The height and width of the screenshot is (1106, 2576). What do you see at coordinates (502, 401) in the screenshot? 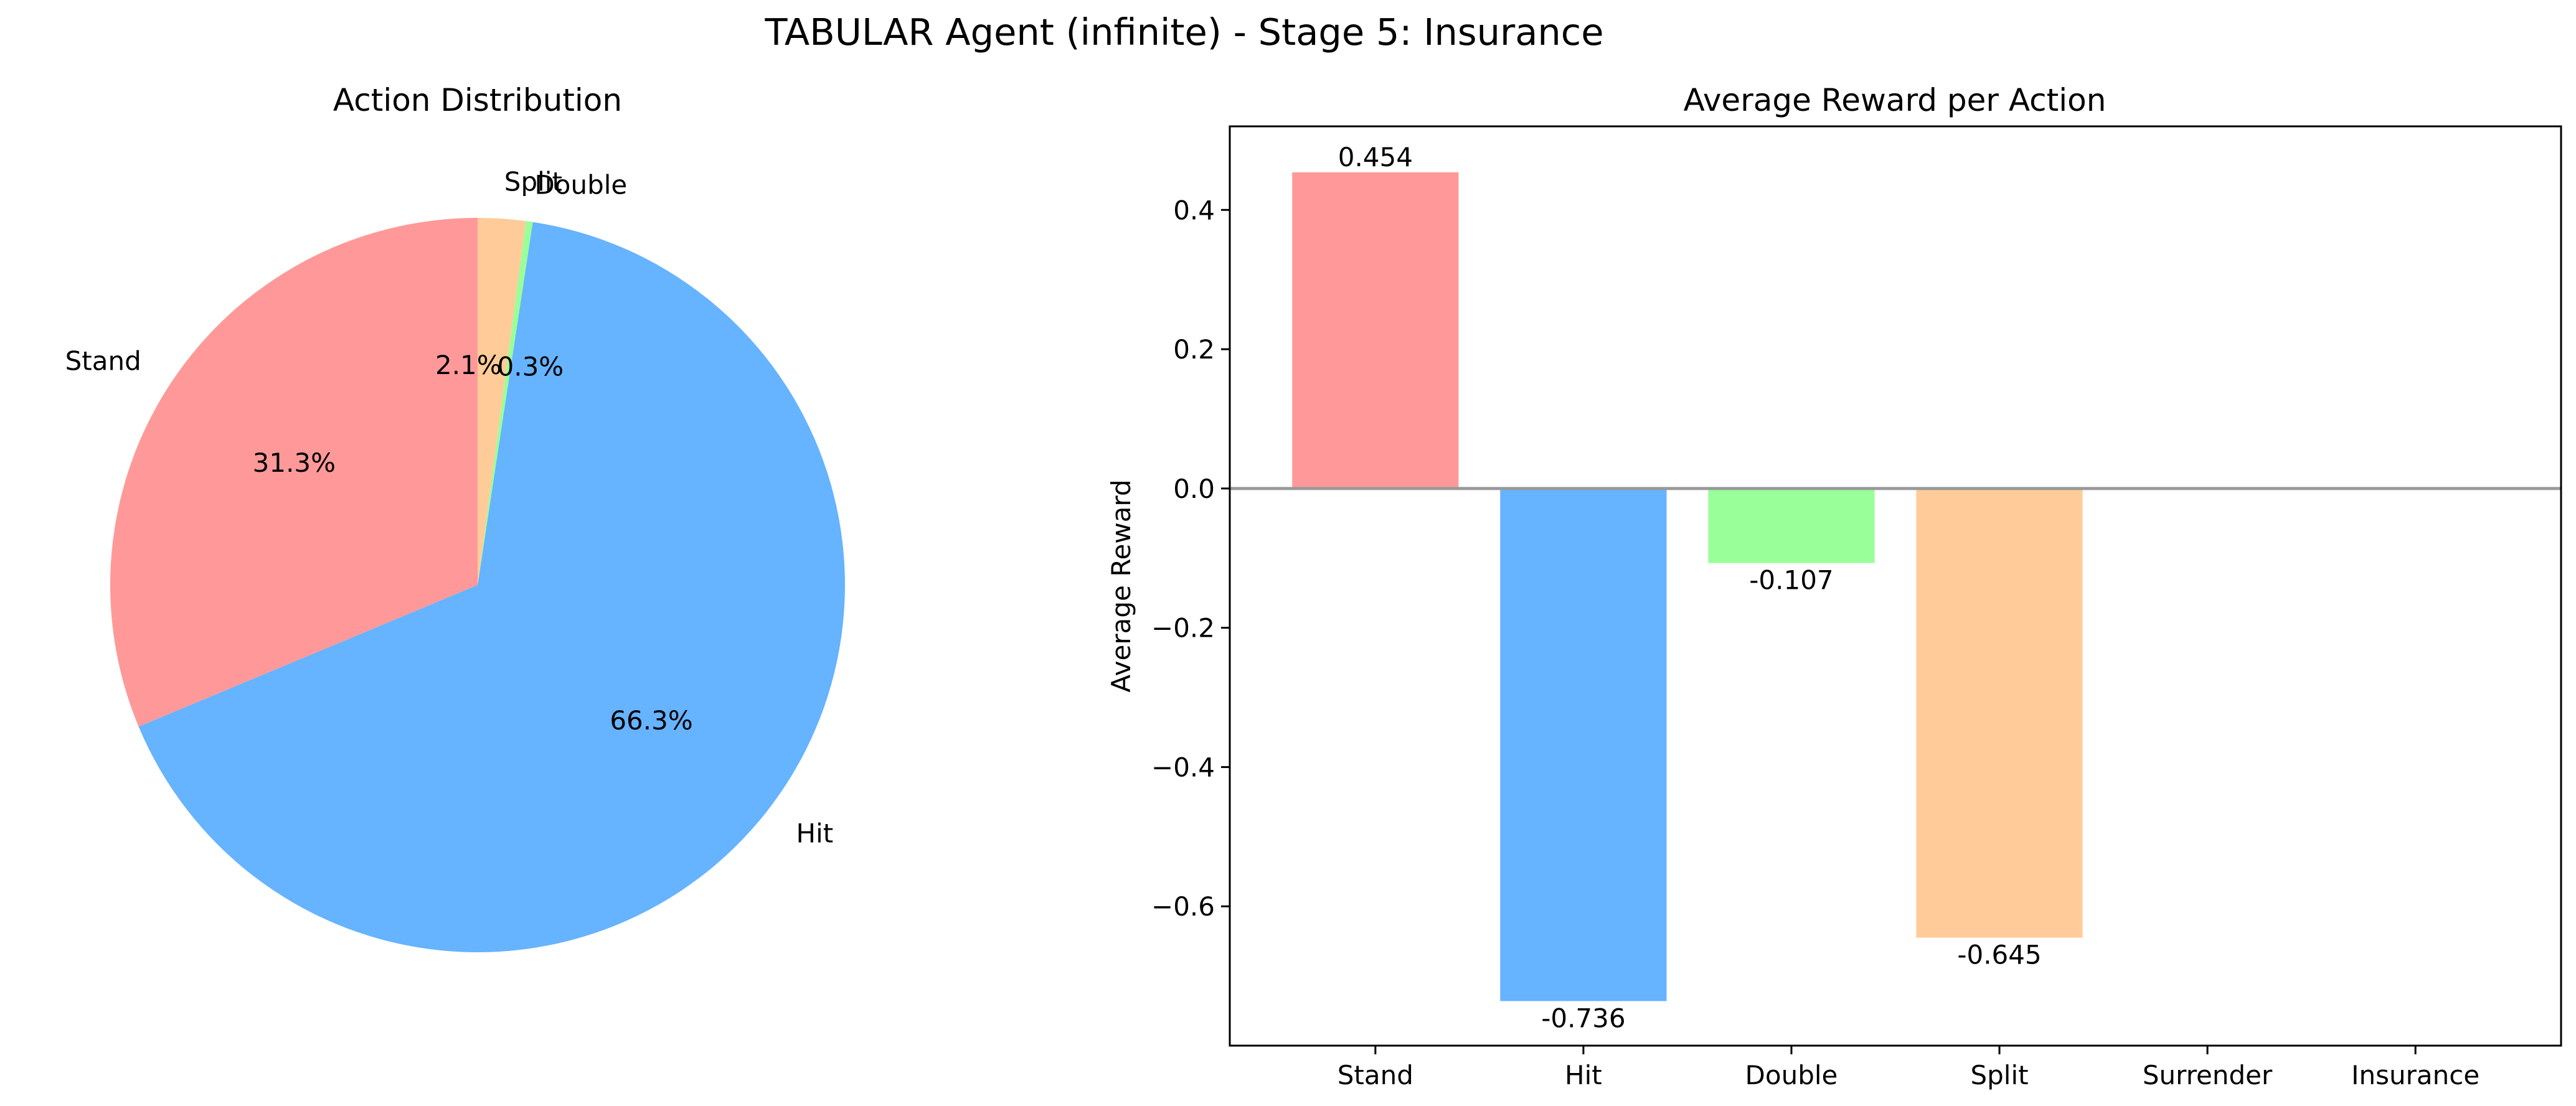
I see `pie-slice-split` at bounding box center [502, 401].